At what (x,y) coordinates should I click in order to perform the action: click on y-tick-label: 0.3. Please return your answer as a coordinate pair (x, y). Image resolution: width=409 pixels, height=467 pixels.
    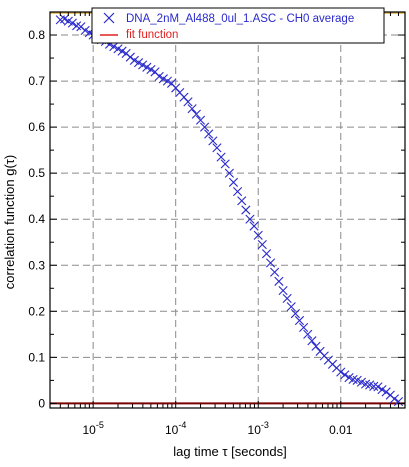
    Looking at the image, I should click on (36, 265).